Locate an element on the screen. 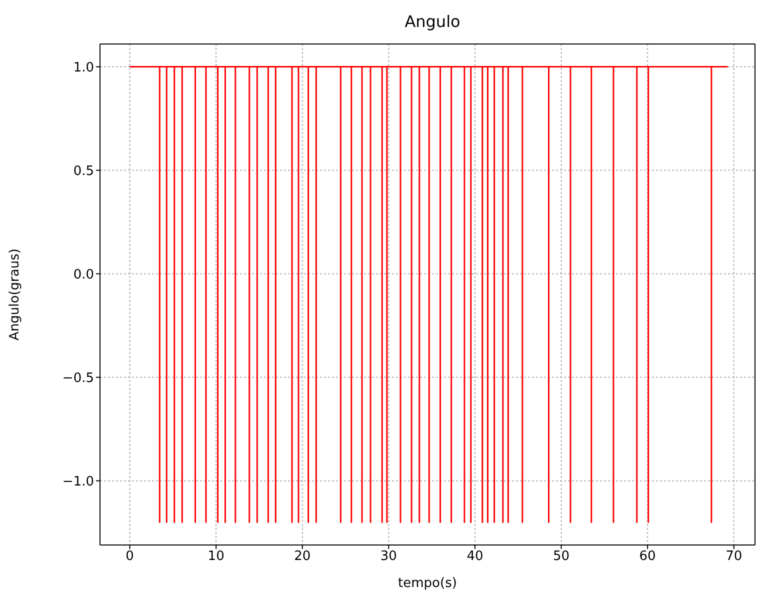 This screenshot has height=603, width=766. x-tick-label: 20 is located at coordinates (302, 556).